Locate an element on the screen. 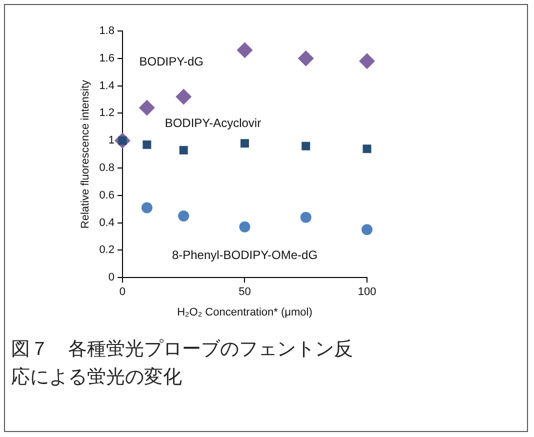 This screenshot has height=437, width=534. x-axis-title: H₂O₂ Concentration* (μmol) is located at coordinates (244, 312).